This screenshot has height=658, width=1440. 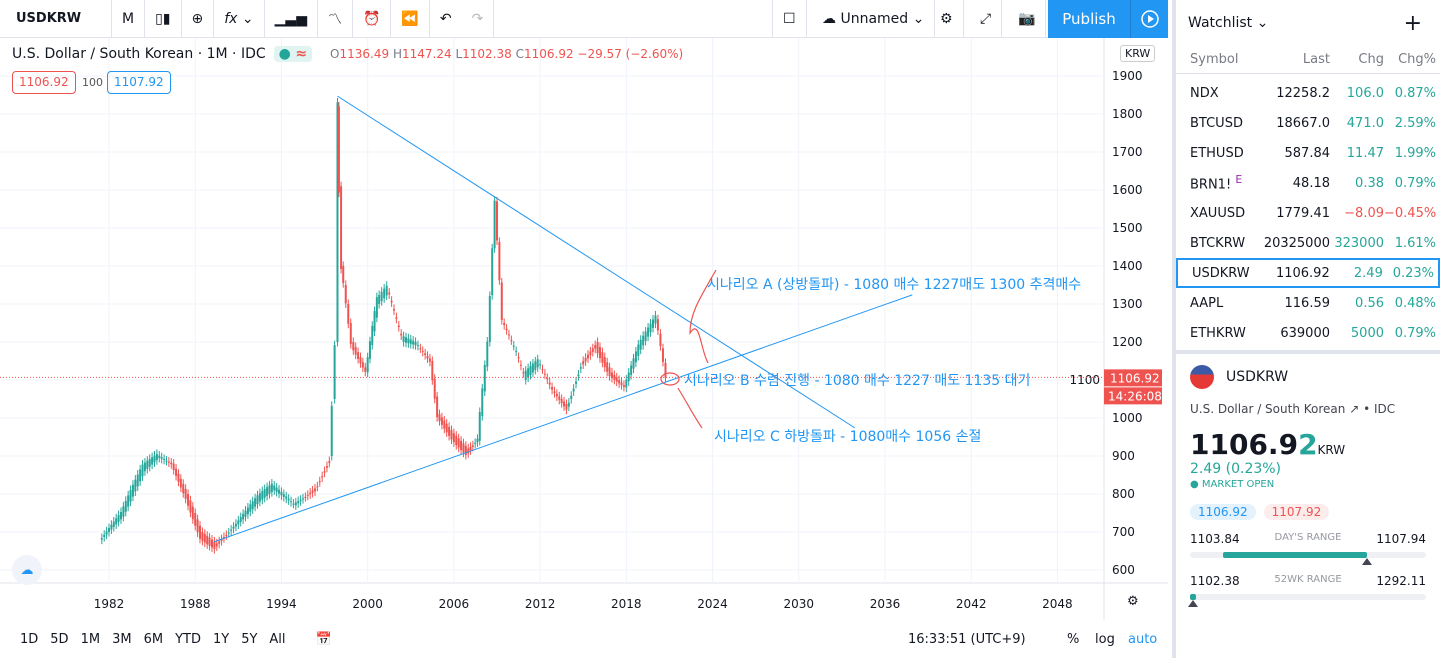 I want to click on range-6m: 6M, so click(x=153, y=639).